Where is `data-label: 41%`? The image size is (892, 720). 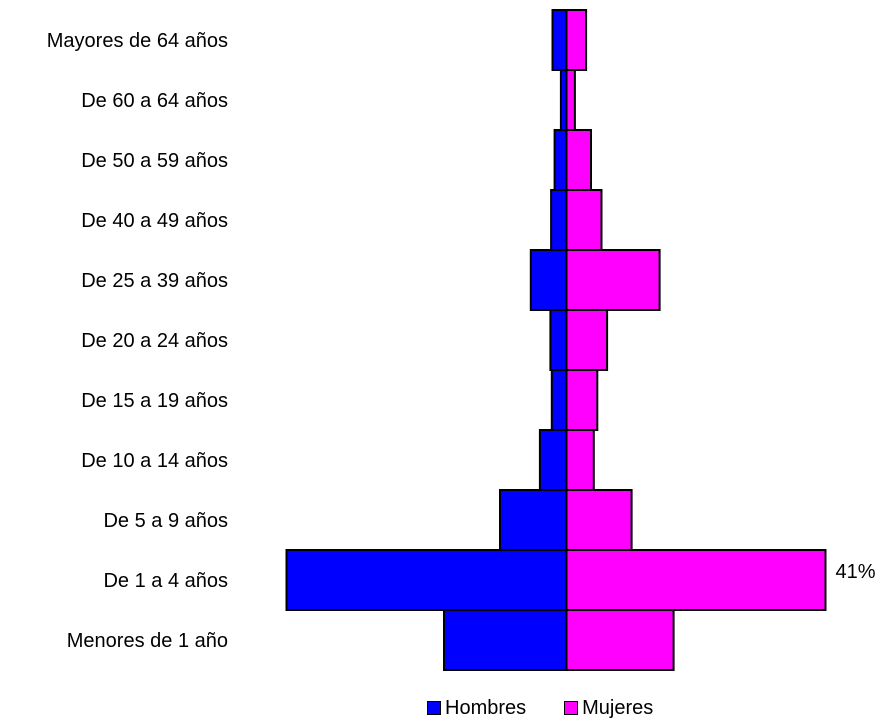 data-label: 41% is located at coordinates (856, 572).